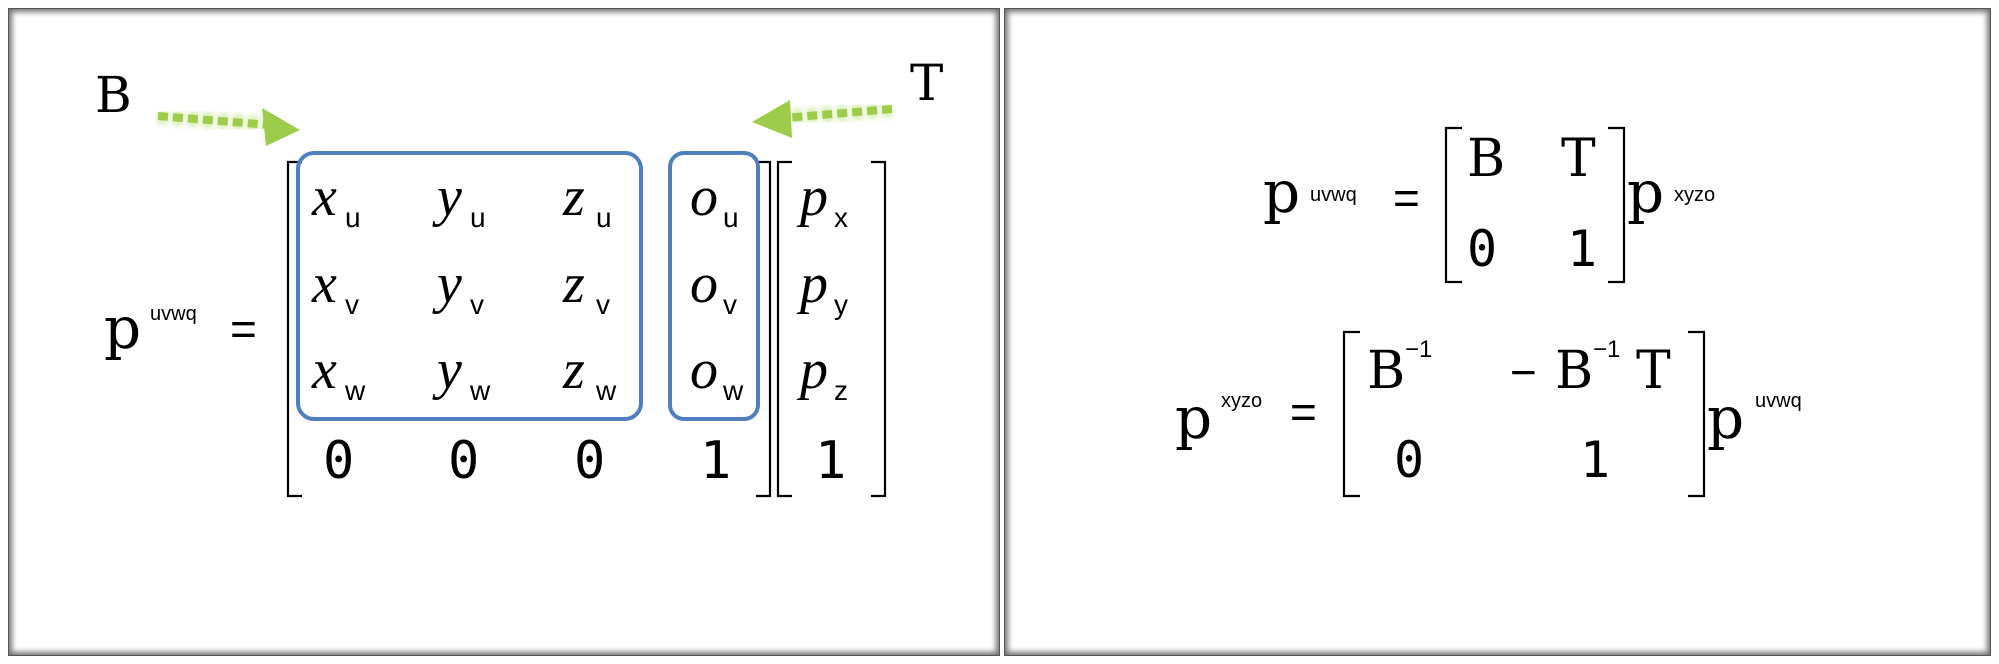 Image resolution: width=1999 pixels, height=664 pixels. I want to click on eq2-equals: =, so click(1303, 412).